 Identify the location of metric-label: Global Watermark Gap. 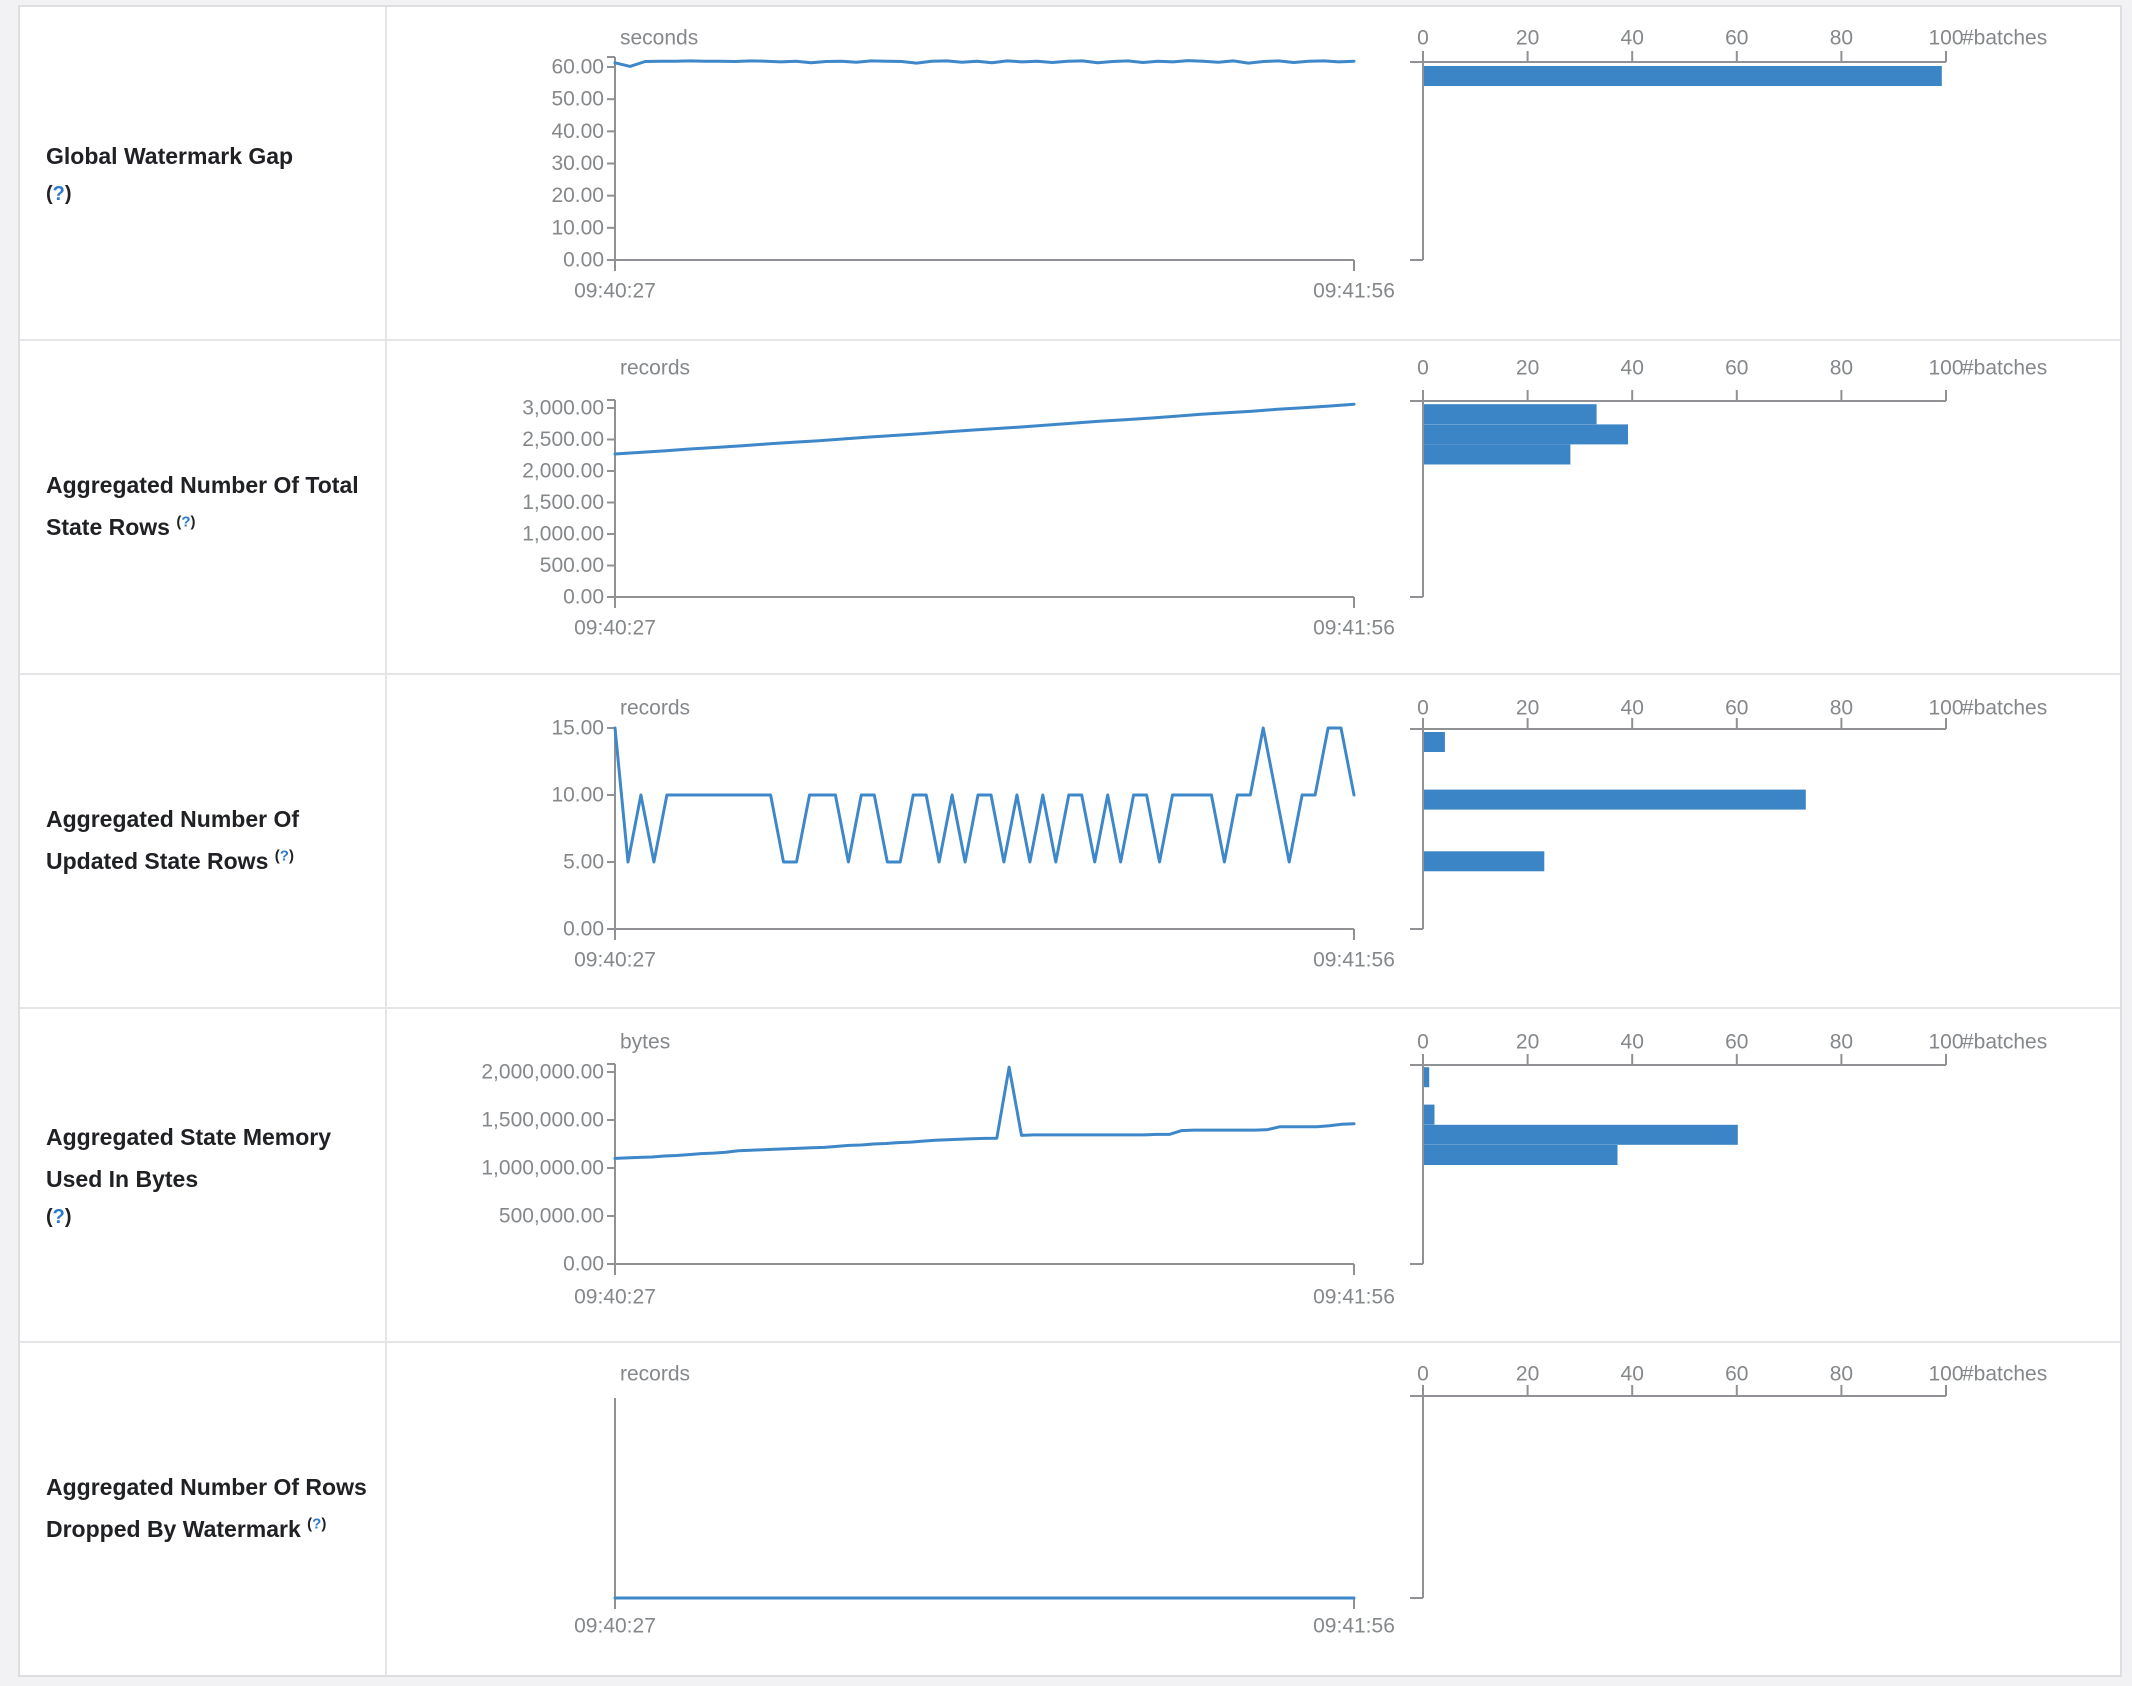
(206, 157).